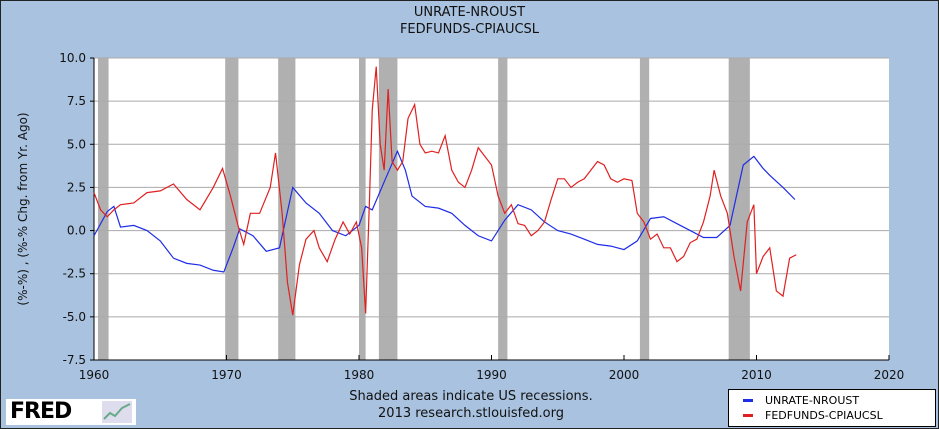  What do you see at coordinates (624, 375) in the screenshot?
I see `x-tick-label: 2000` at bounding box center [624, 375].